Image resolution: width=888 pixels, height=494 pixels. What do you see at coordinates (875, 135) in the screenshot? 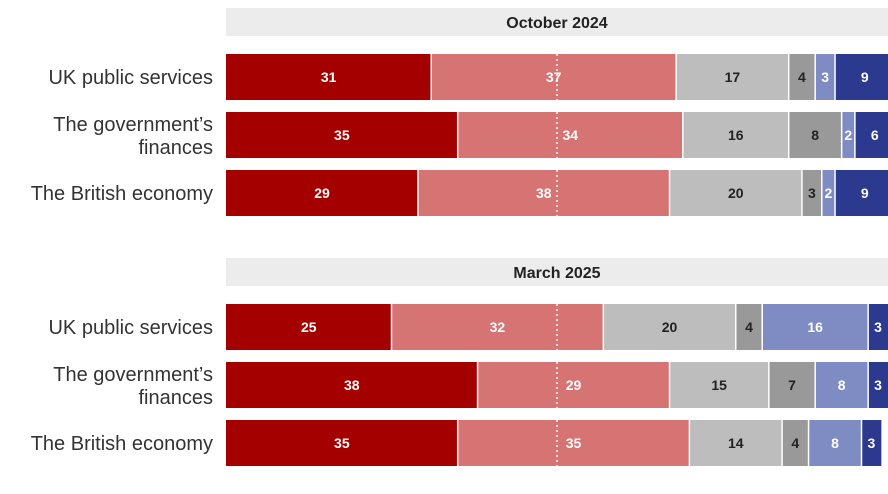
I see `data-label: 6` at bounding box center [875, 135].